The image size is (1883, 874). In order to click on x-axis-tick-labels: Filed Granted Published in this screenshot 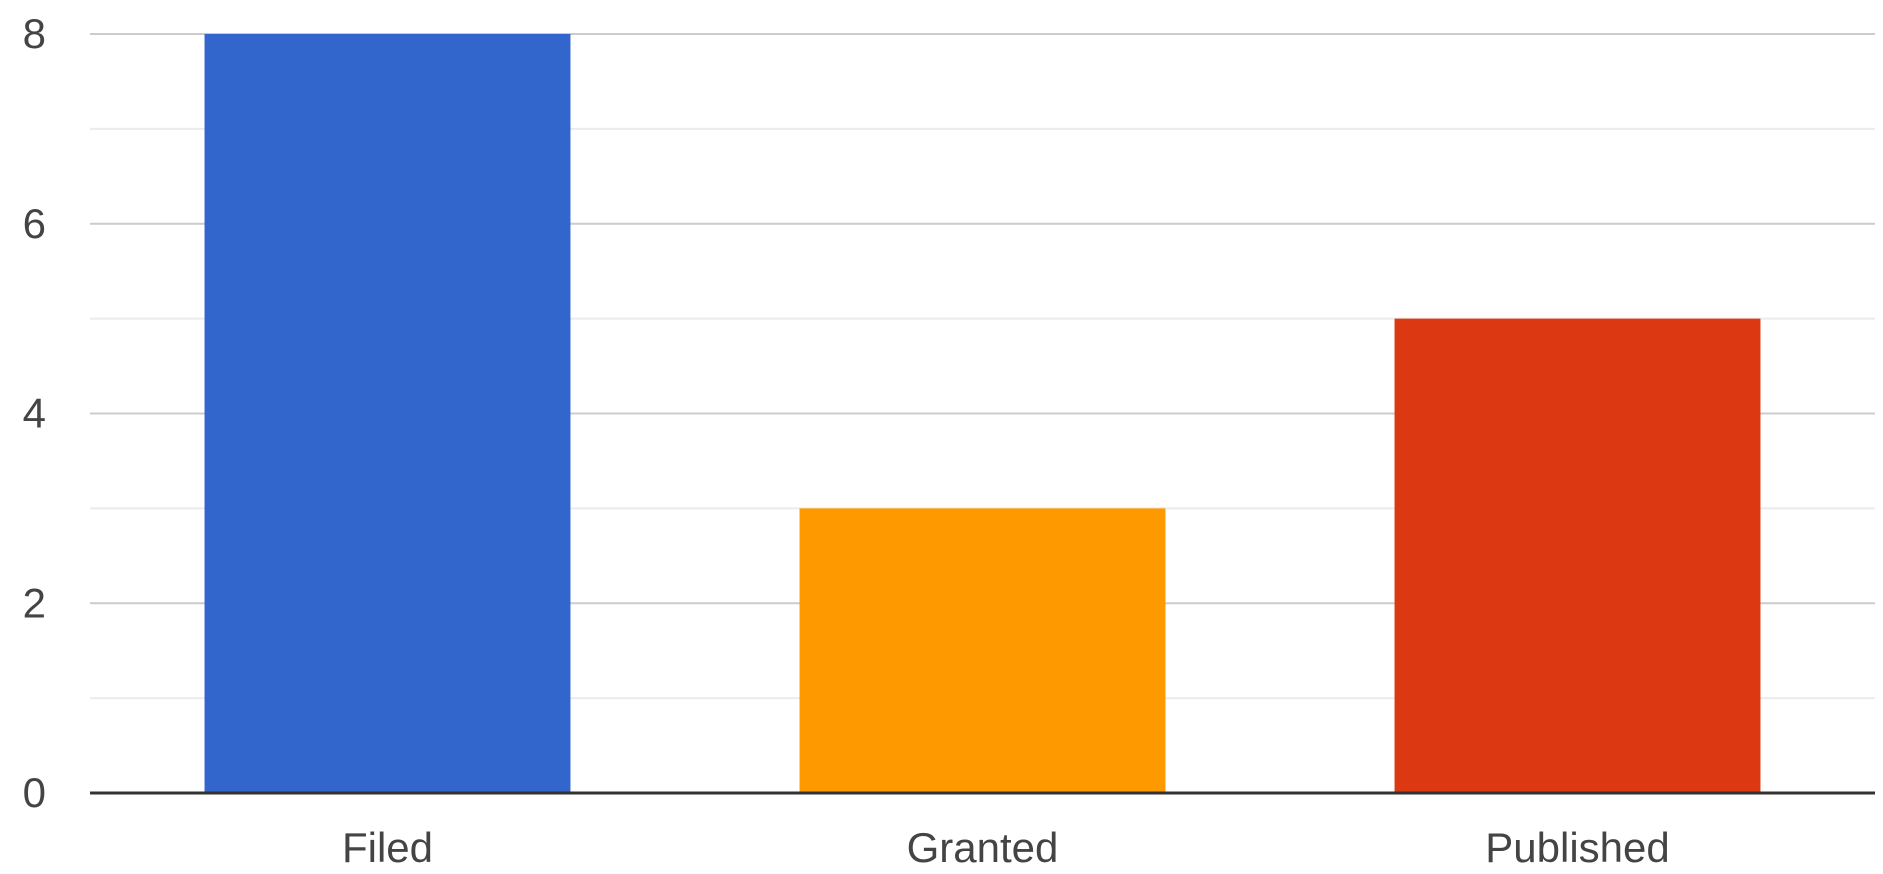, I will do `click(1006, 847)`.